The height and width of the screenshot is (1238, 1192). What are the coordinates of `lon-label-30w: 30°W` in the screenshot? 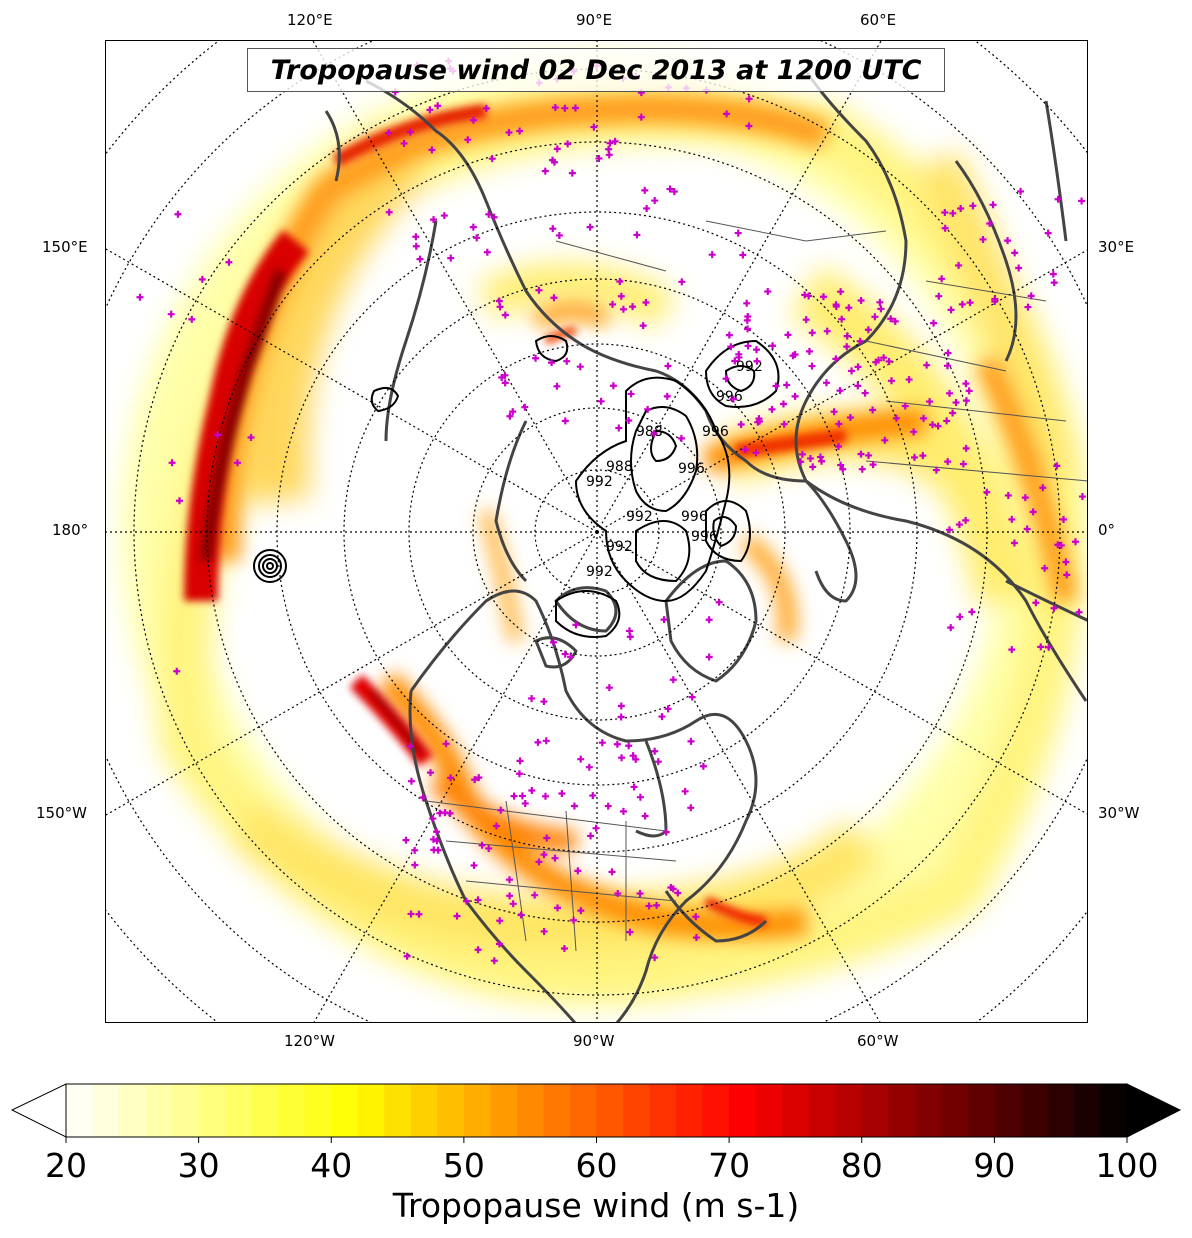 It's located at (1119, 813).